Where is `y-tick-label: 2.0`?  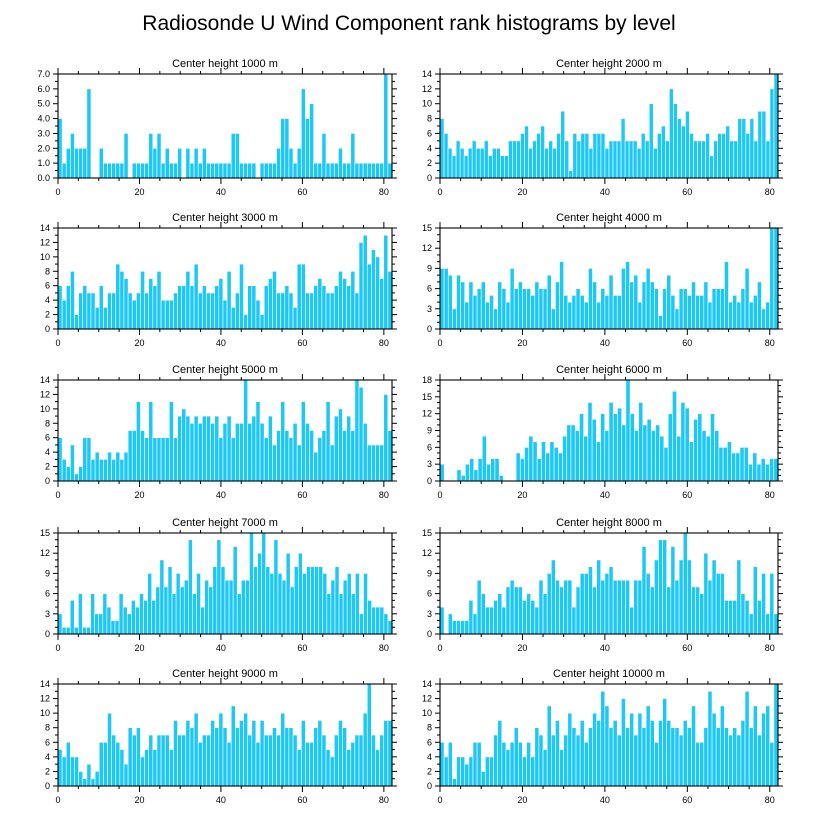 y-tick-label: 2.0 is located at coordinates (43, 148).